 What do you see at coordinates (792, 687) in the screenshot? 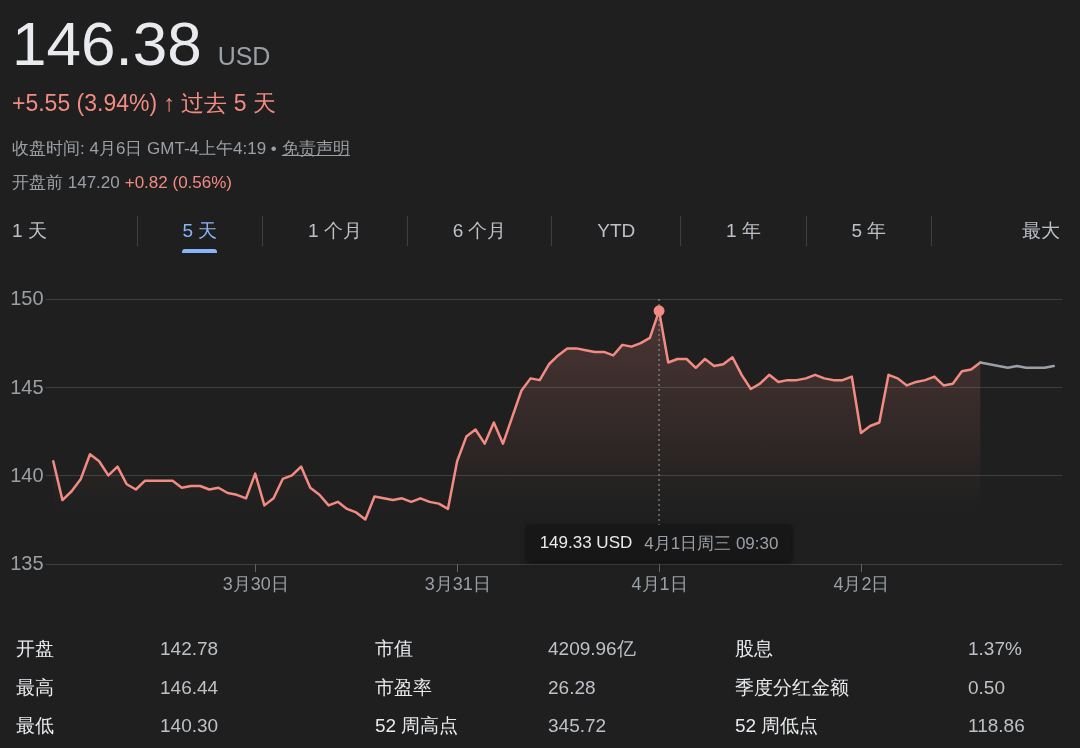
I see `text: 季度分红金额` at bounding box center [792, 687].